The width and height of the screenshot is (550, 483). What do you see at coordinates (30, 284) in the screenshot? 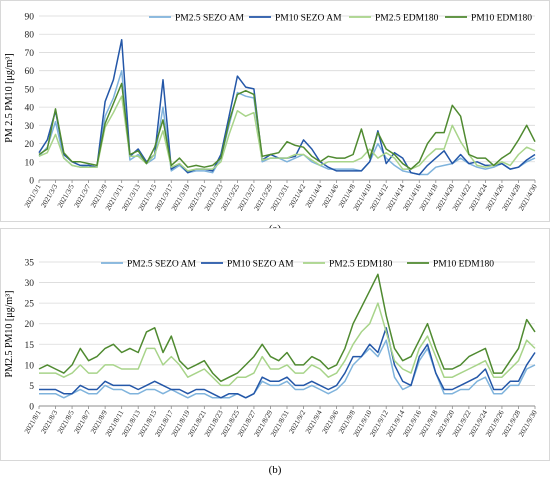
I see `chart-b-ytick-label: 30` at bounding box center [30, 284].